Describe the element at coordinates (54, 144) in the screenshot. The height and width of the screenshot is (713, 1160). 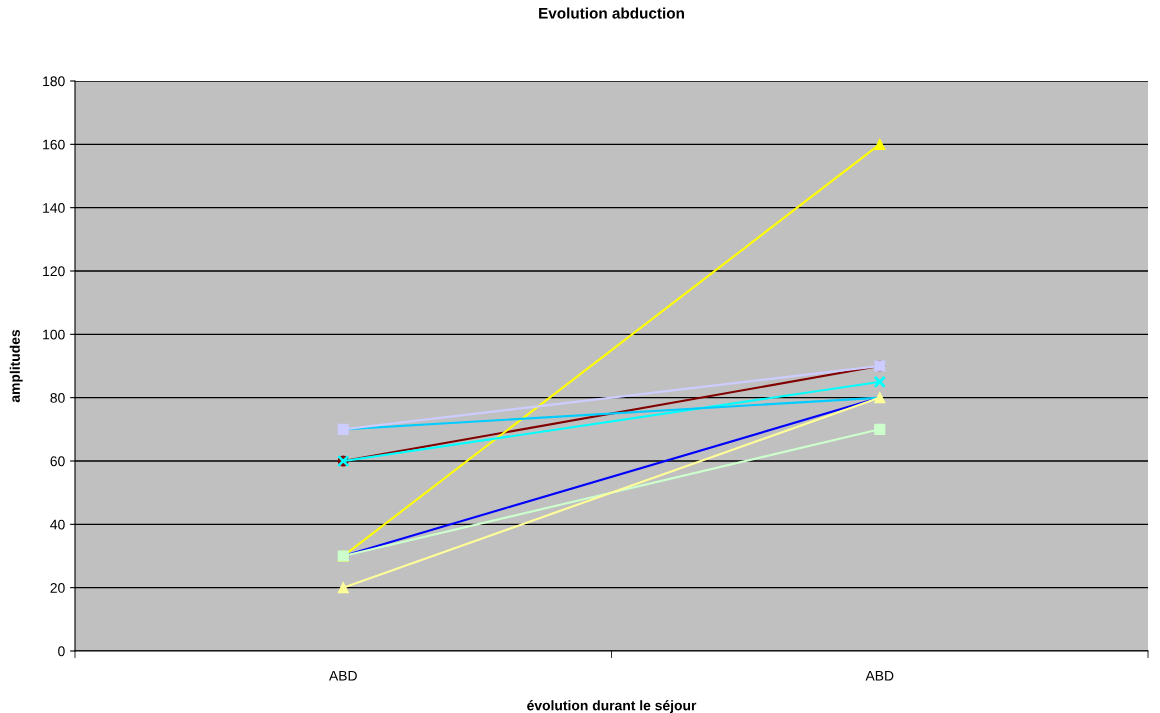
I see `y-tick-label: 160` at that location.